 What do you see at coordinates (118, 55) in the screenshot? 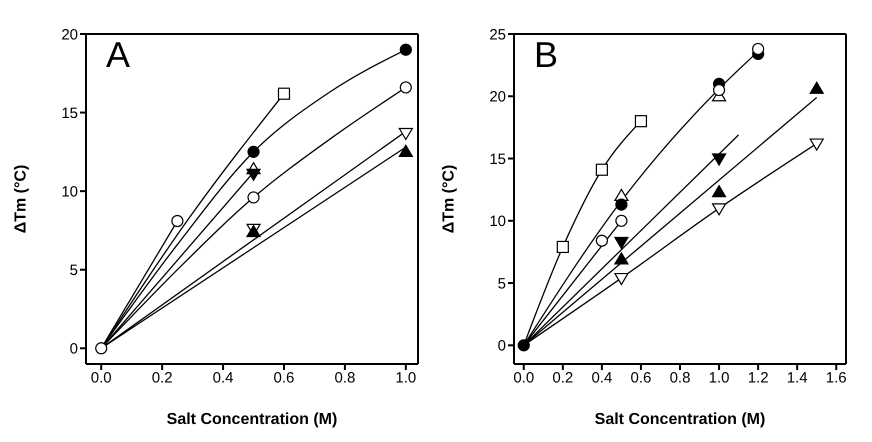
I see `chart-title: A` at bounding box center [118, 55].